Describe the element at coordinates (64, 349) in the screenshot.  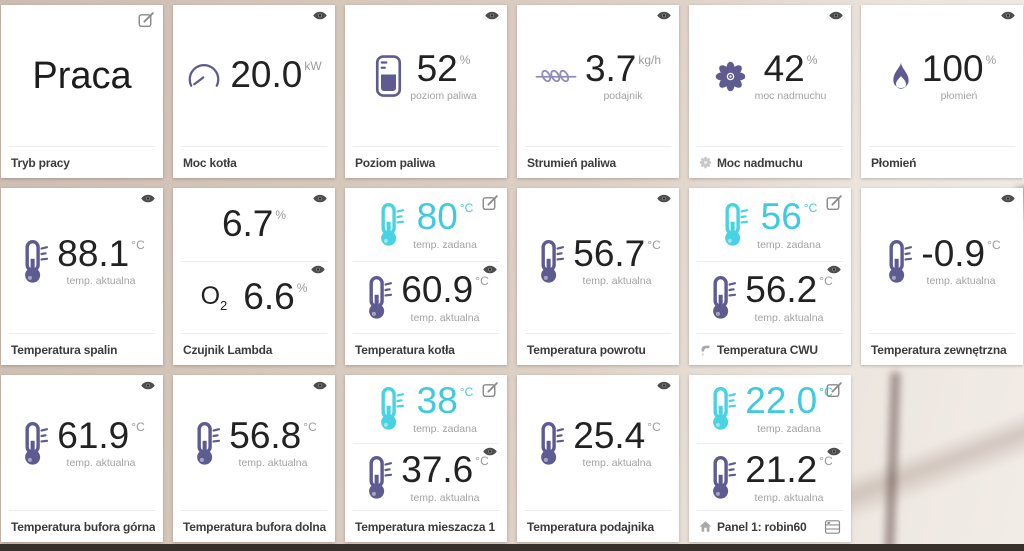
I see `card-title: Temperatura spalin` at that location.